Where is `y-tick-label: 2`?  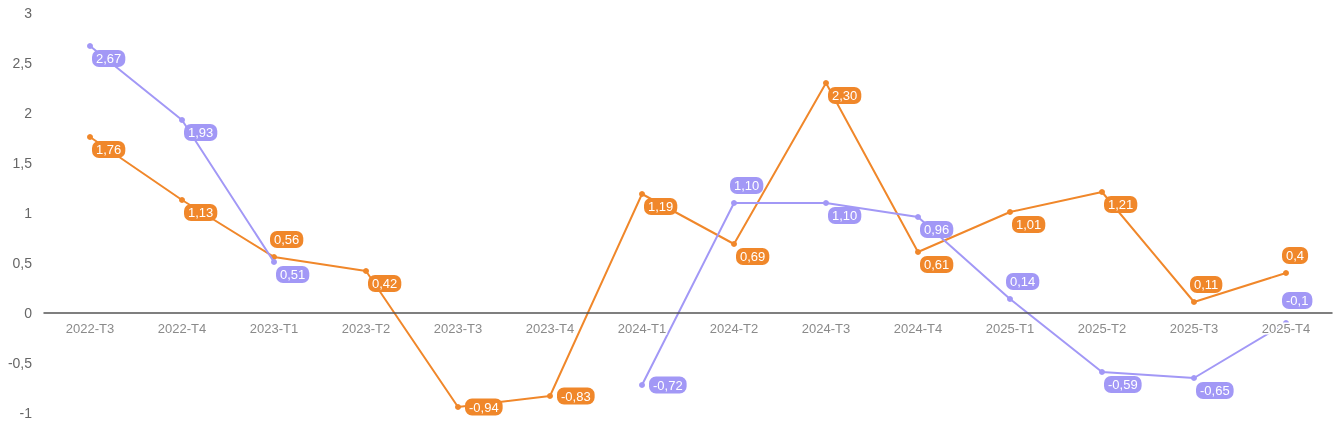 y-tick-label: 2 is located at coordinates (28, 113).